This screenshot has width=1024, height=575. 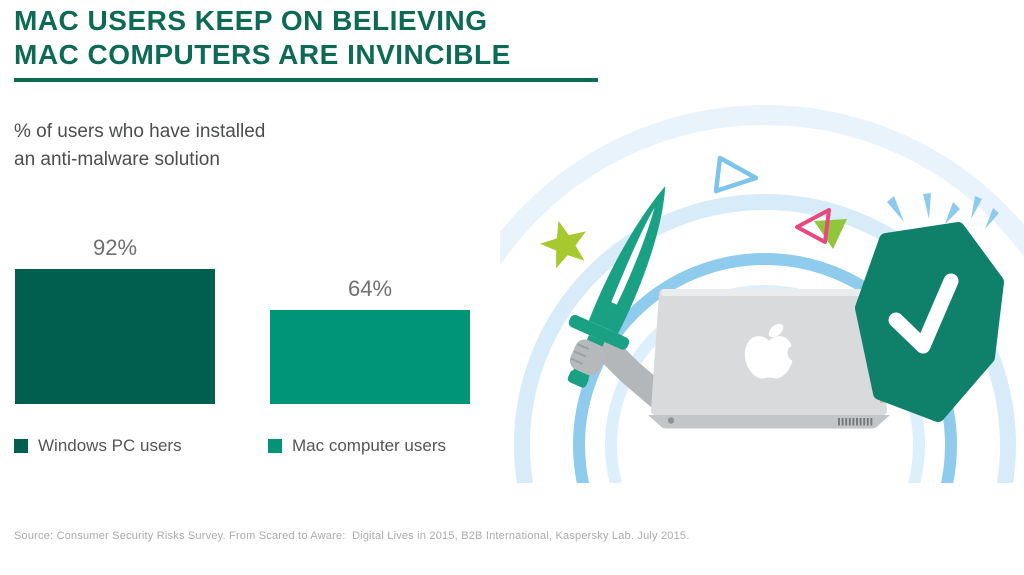 What do you see at coordinates (115, 247) in the screenshot?
I see `bar-value-label-windows: 92%` at bounding box center [115, 247].